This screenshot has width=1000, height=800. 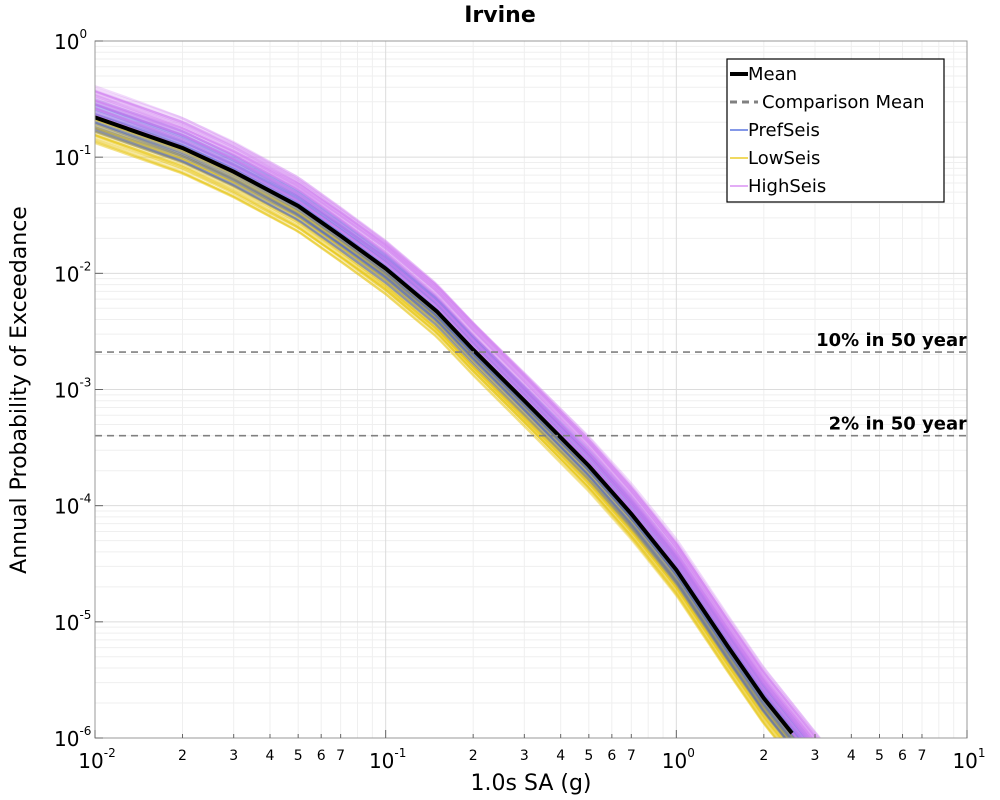 I want to click on y-tick-label: 10⁻³, so click(x=72, y=389).